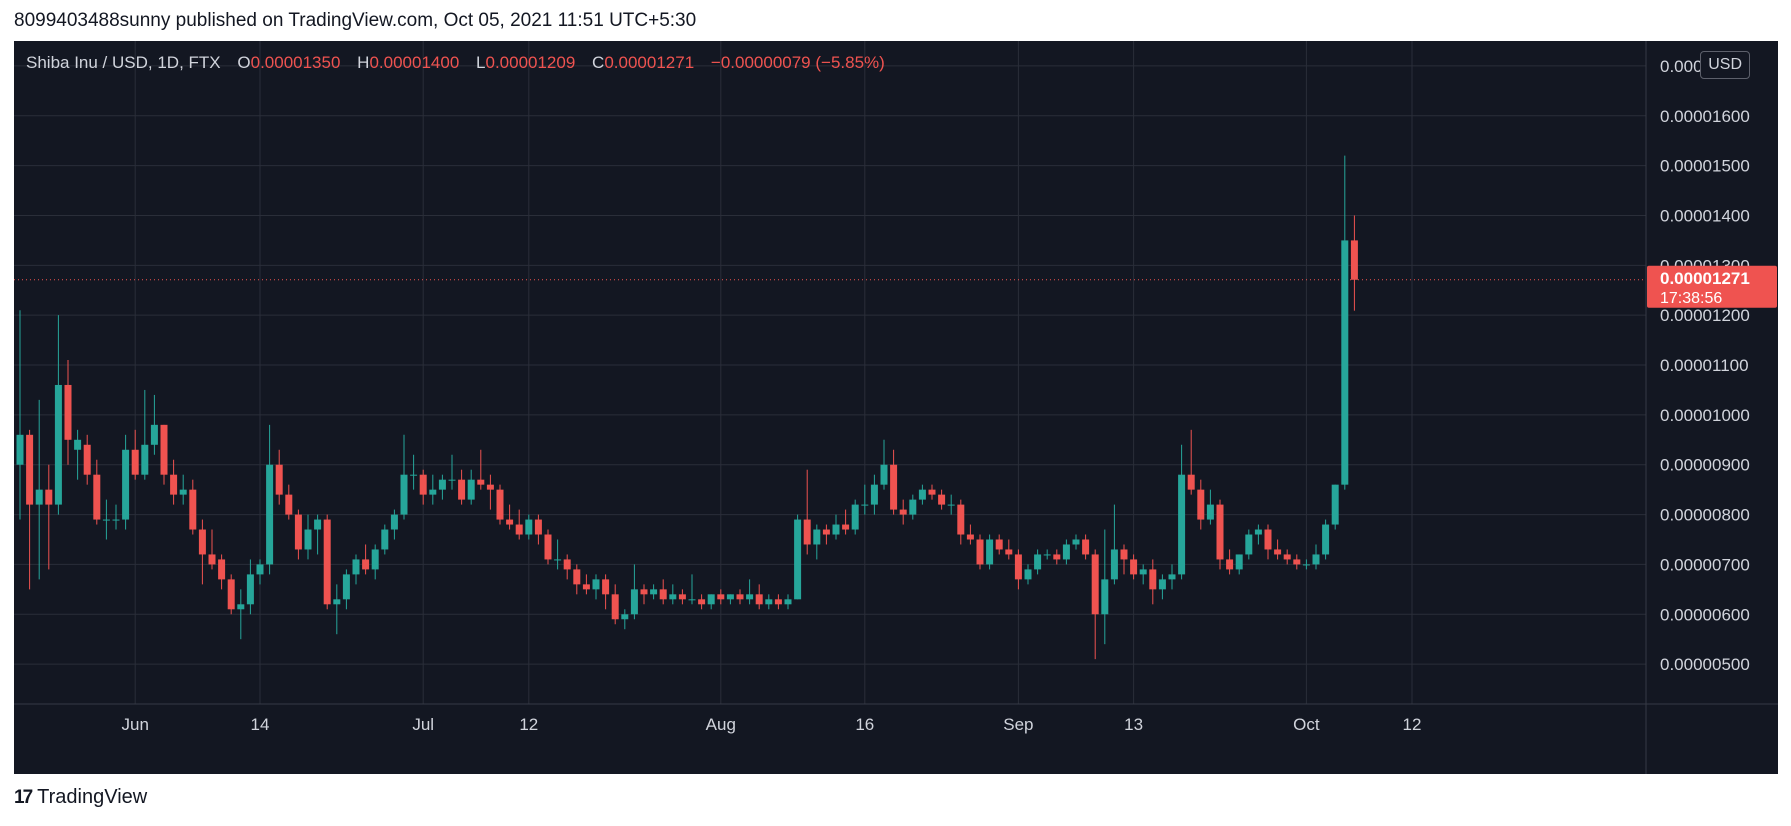  Describe the element at coordinates (244, 62) in the screenshot. I see `open-label: O` at that location.